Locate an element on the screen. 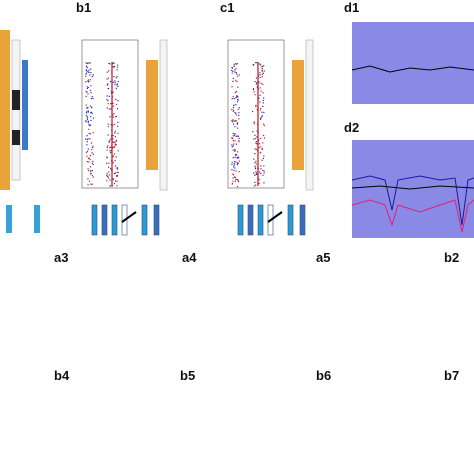  trace is located at coordinates (412, 200).